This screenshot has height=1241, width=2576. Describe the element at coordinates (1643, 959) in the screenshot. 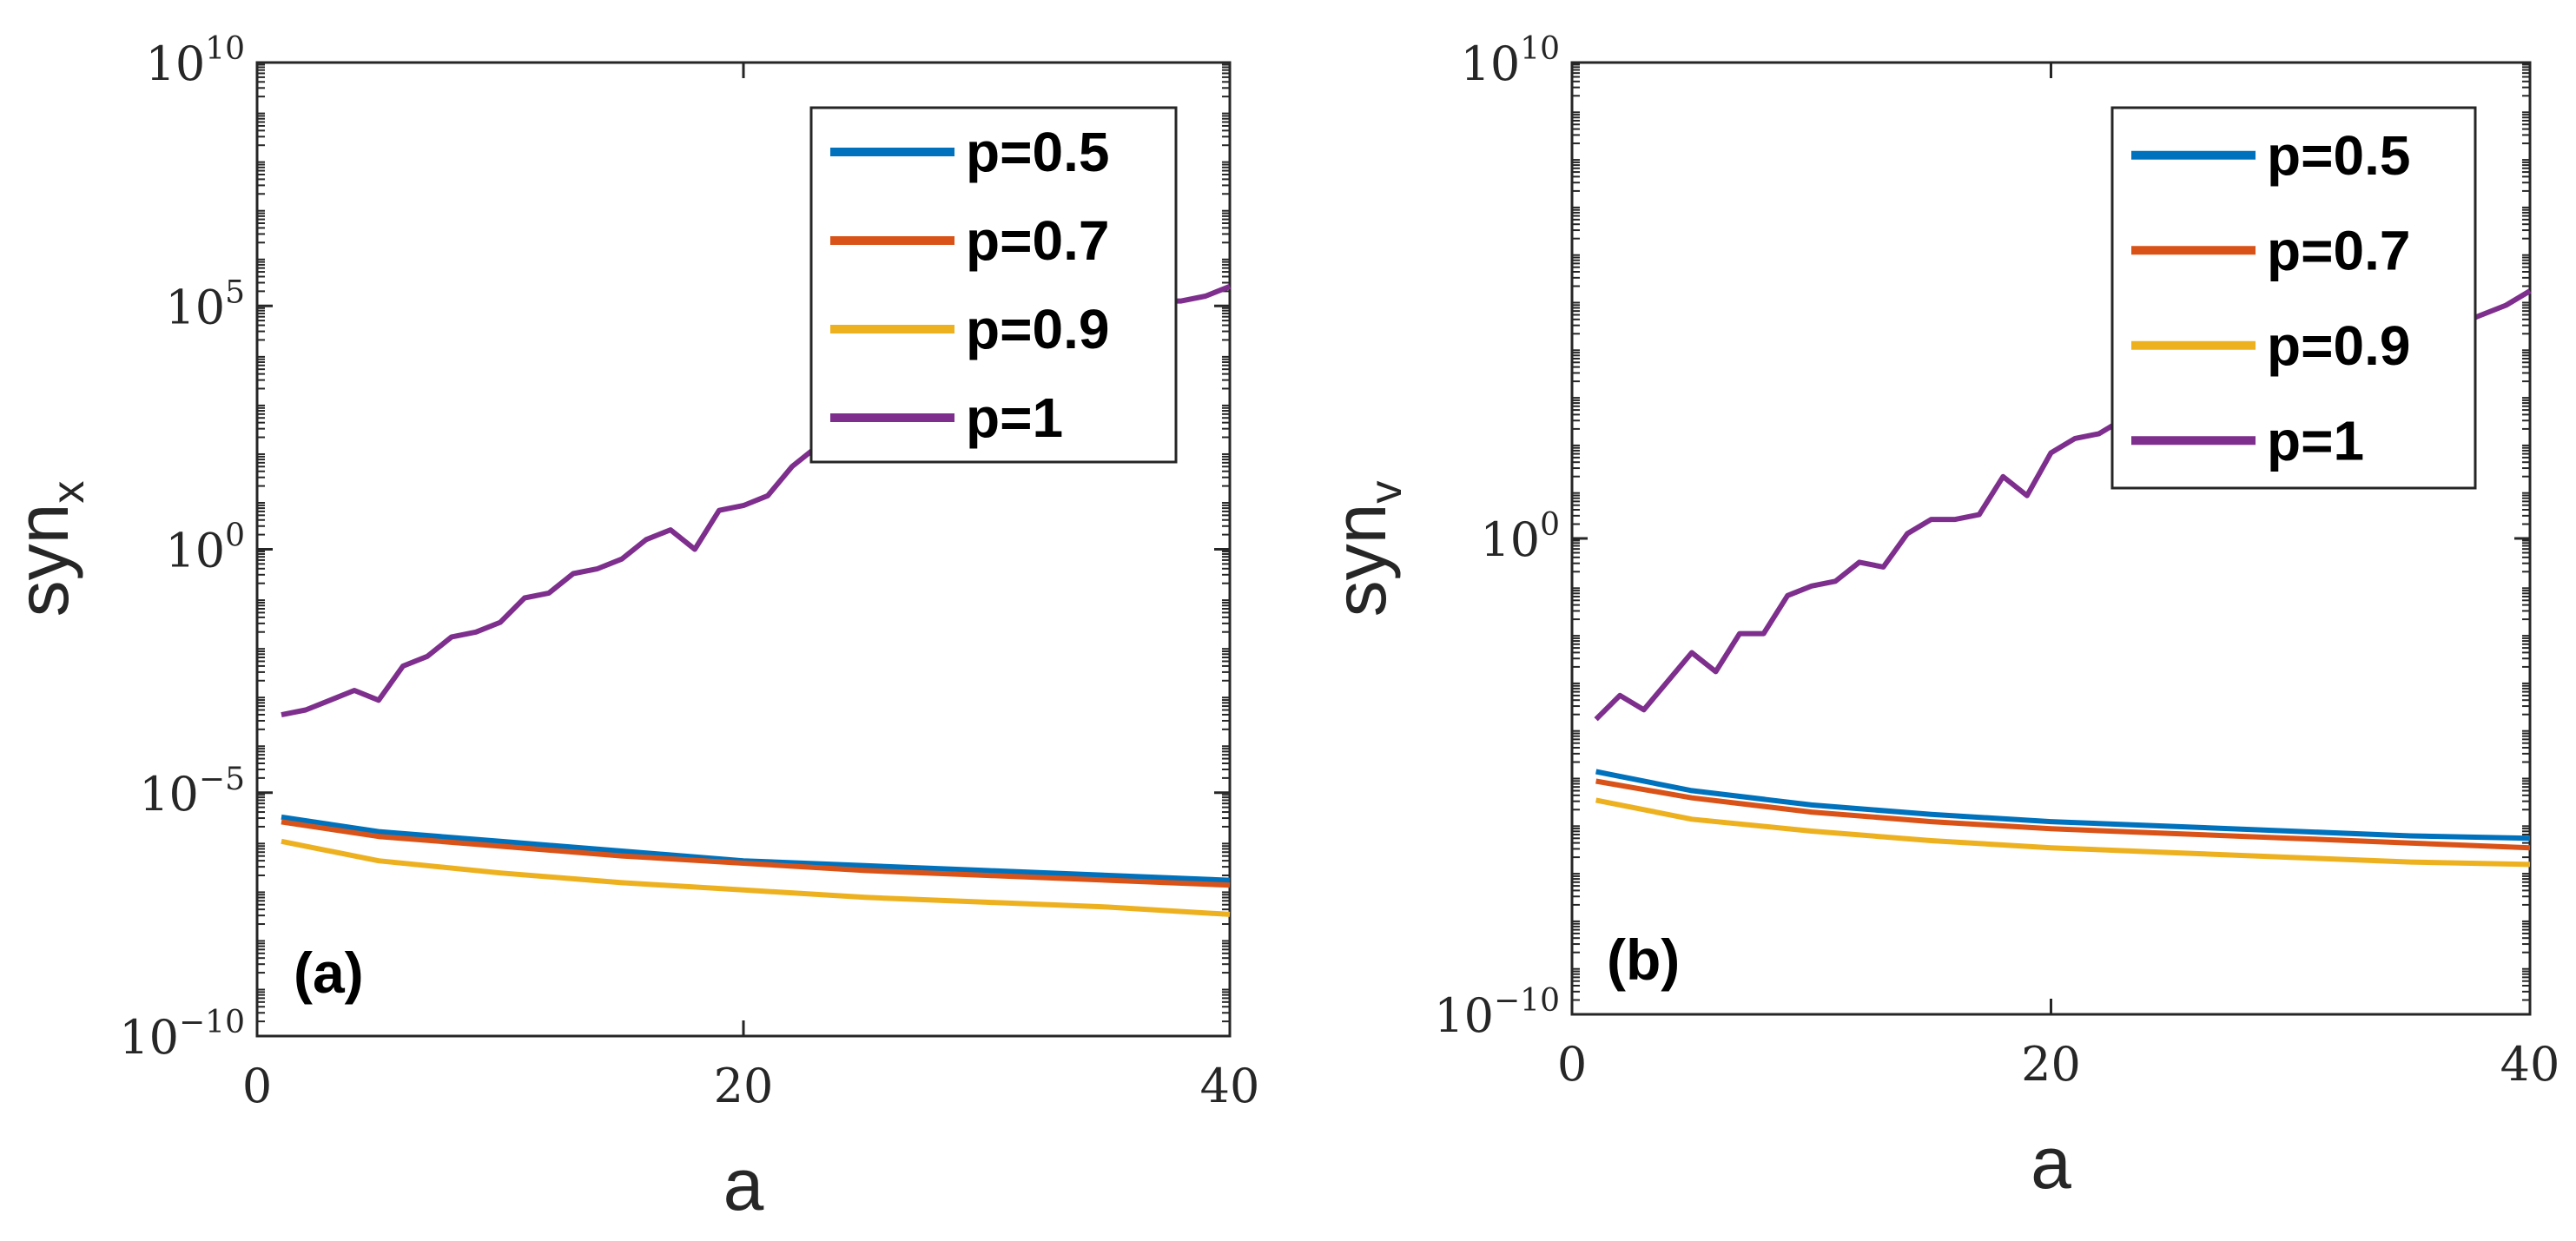

I see `panel-label: (b)` at that location.